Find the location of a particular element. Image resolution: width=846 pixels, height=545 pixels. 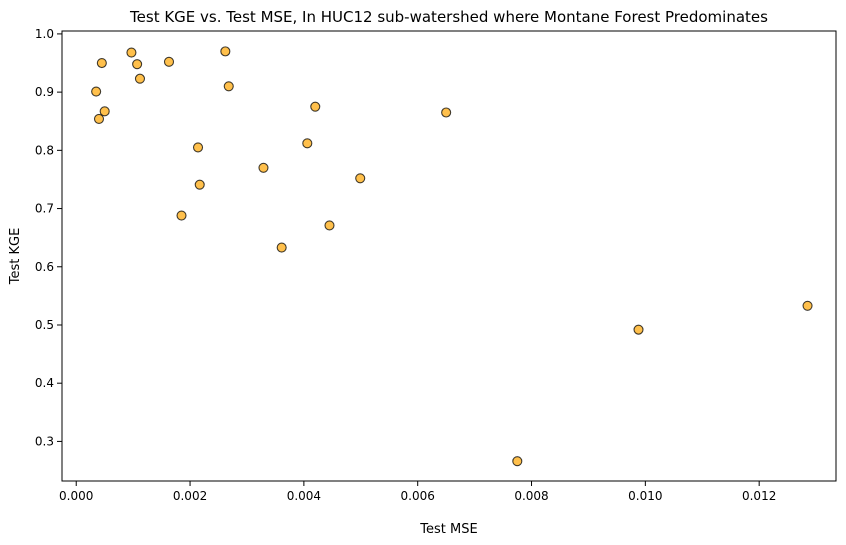

x-axis-label: Test MSE is located at coordinates (448, 529).